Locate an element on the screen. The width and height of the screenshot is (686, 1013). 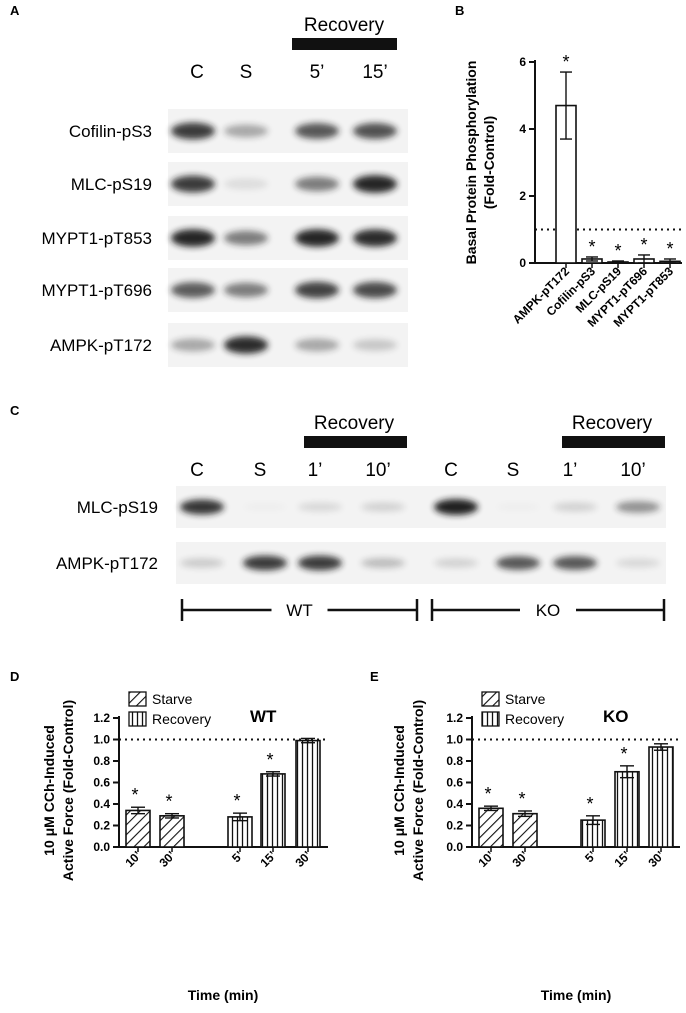
recovery-bar-ko is located at coordinates (613, 442).